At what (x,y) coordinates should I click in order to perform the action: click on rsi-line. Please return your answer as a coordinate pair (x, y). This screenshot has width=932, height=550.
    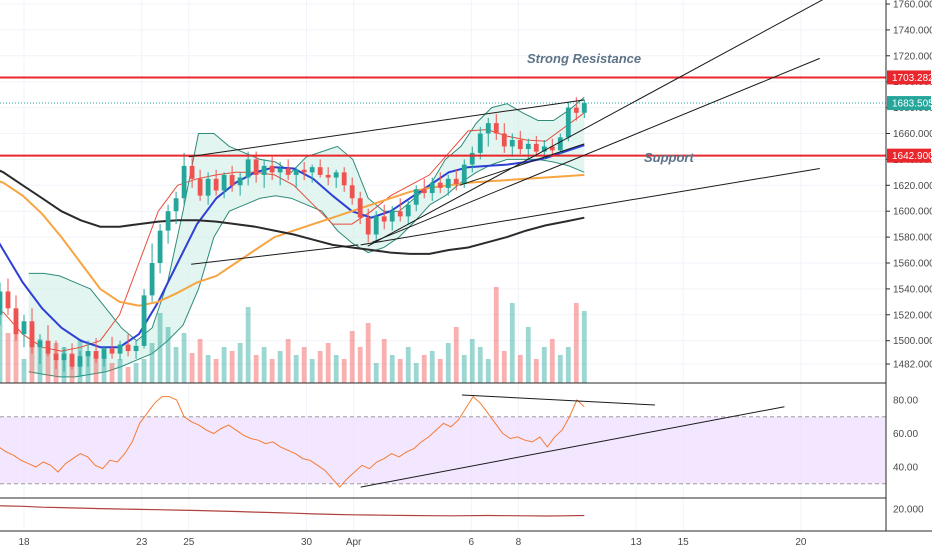
    Looking at the image, I should click on (292, 441).